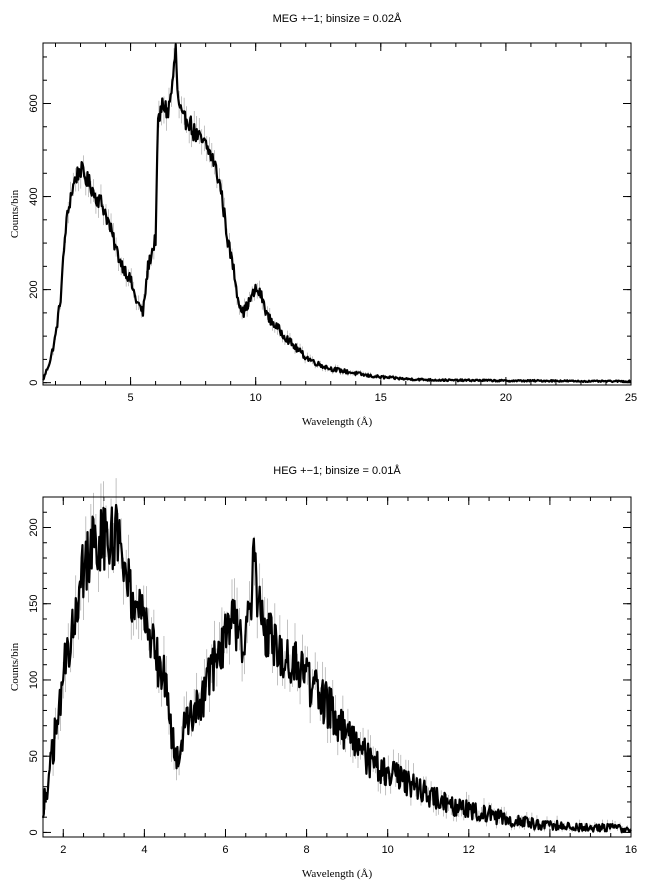 The height and width of the screenshot is (891, 649). I want to click on meg-x-tick-label: 10, so click(256, 398).